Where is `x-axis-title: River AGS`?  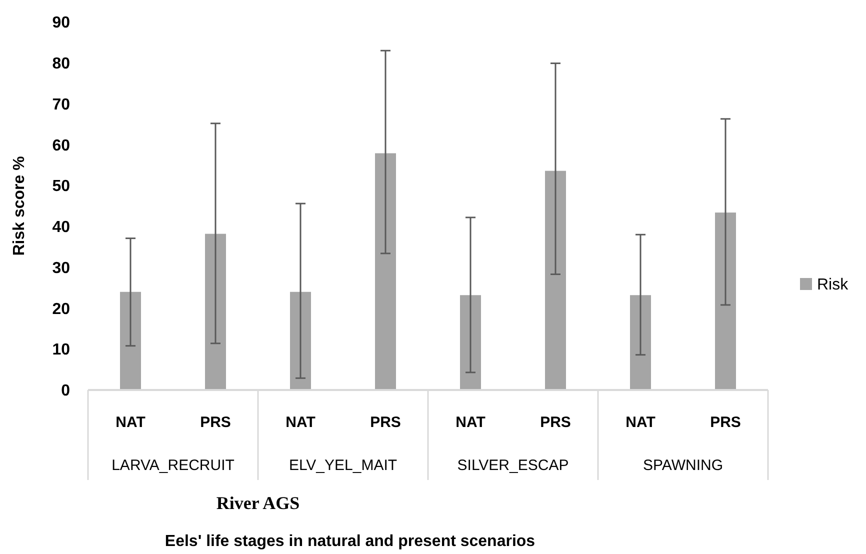 x-axis-title: River AGS is located at coordinates (258, 503).